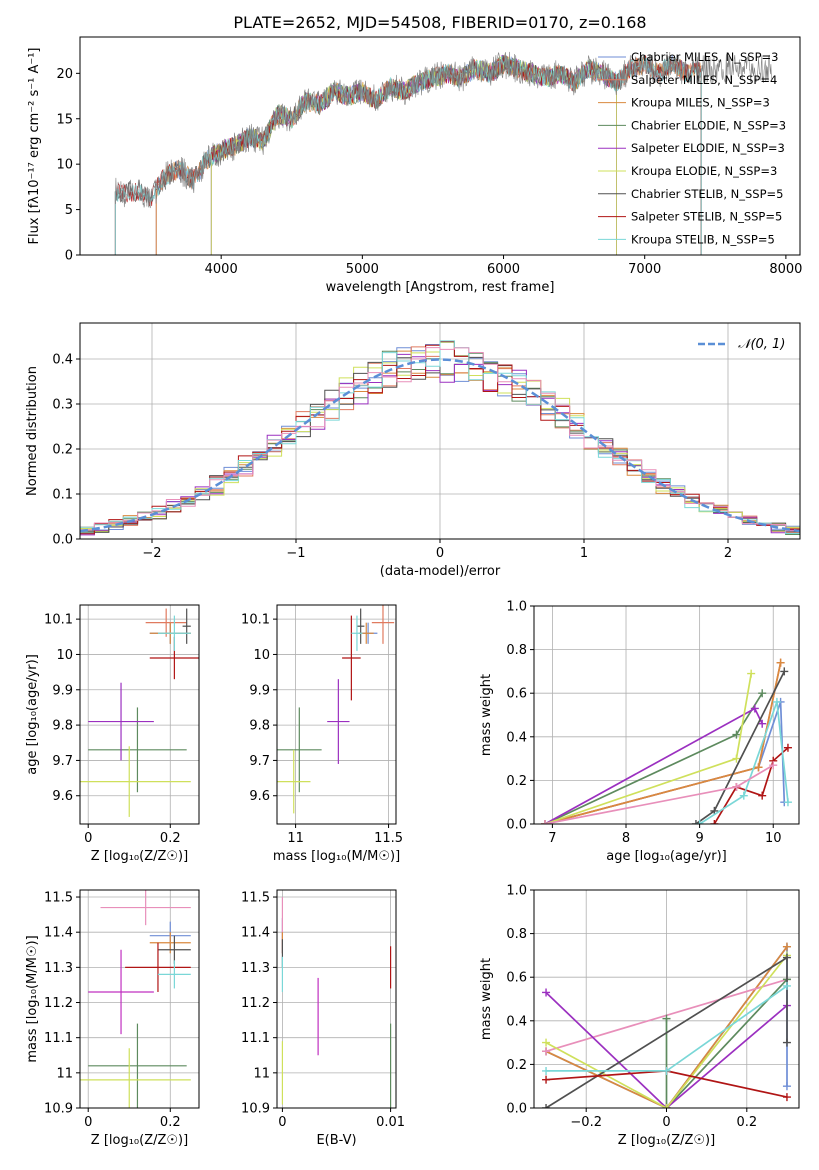 This screenshot has width=819, height=1170. I want to click on y-tick-label: 11.3, so click(58, 968).